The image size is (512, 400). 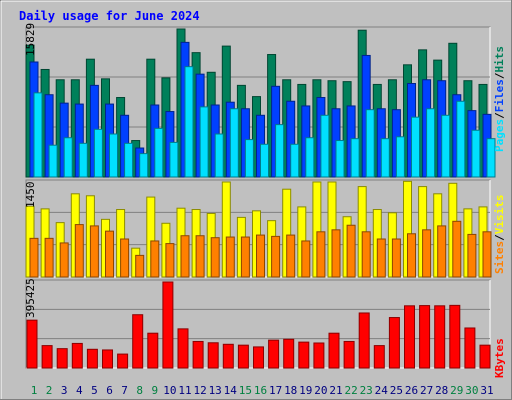 What do you see at coordinates (499, 59) in the screenshot?
I see `legend-hits: Hits` at bounding box center [499, 59].